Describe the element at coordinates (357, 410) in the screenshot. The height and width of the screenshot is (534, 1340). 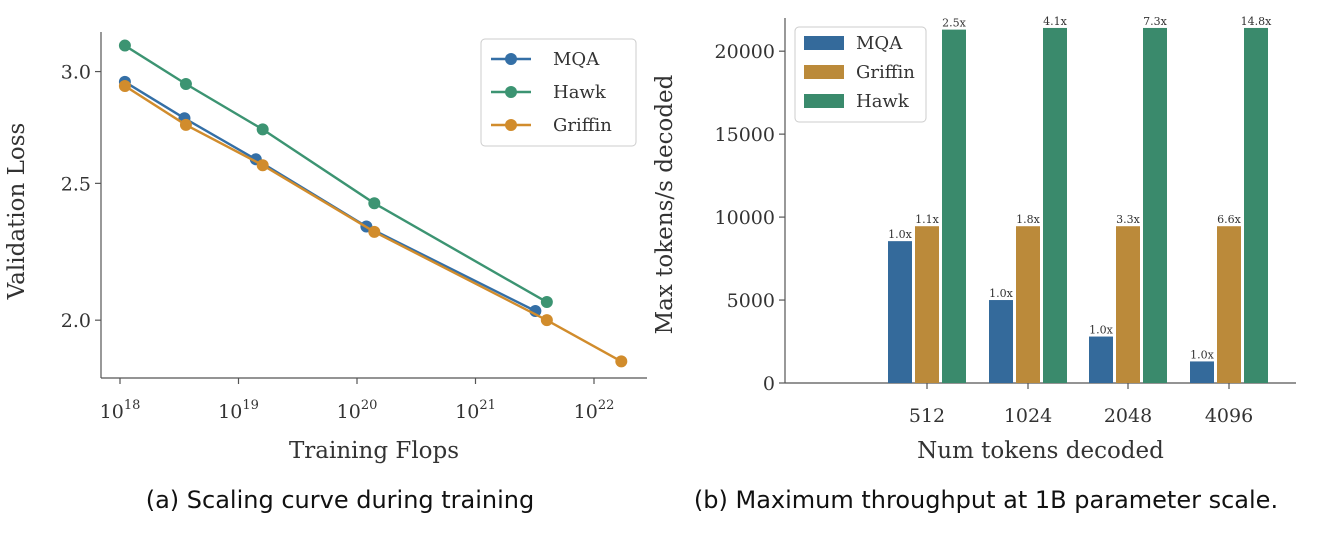
I see `x-tick-label: 1020` at that location.